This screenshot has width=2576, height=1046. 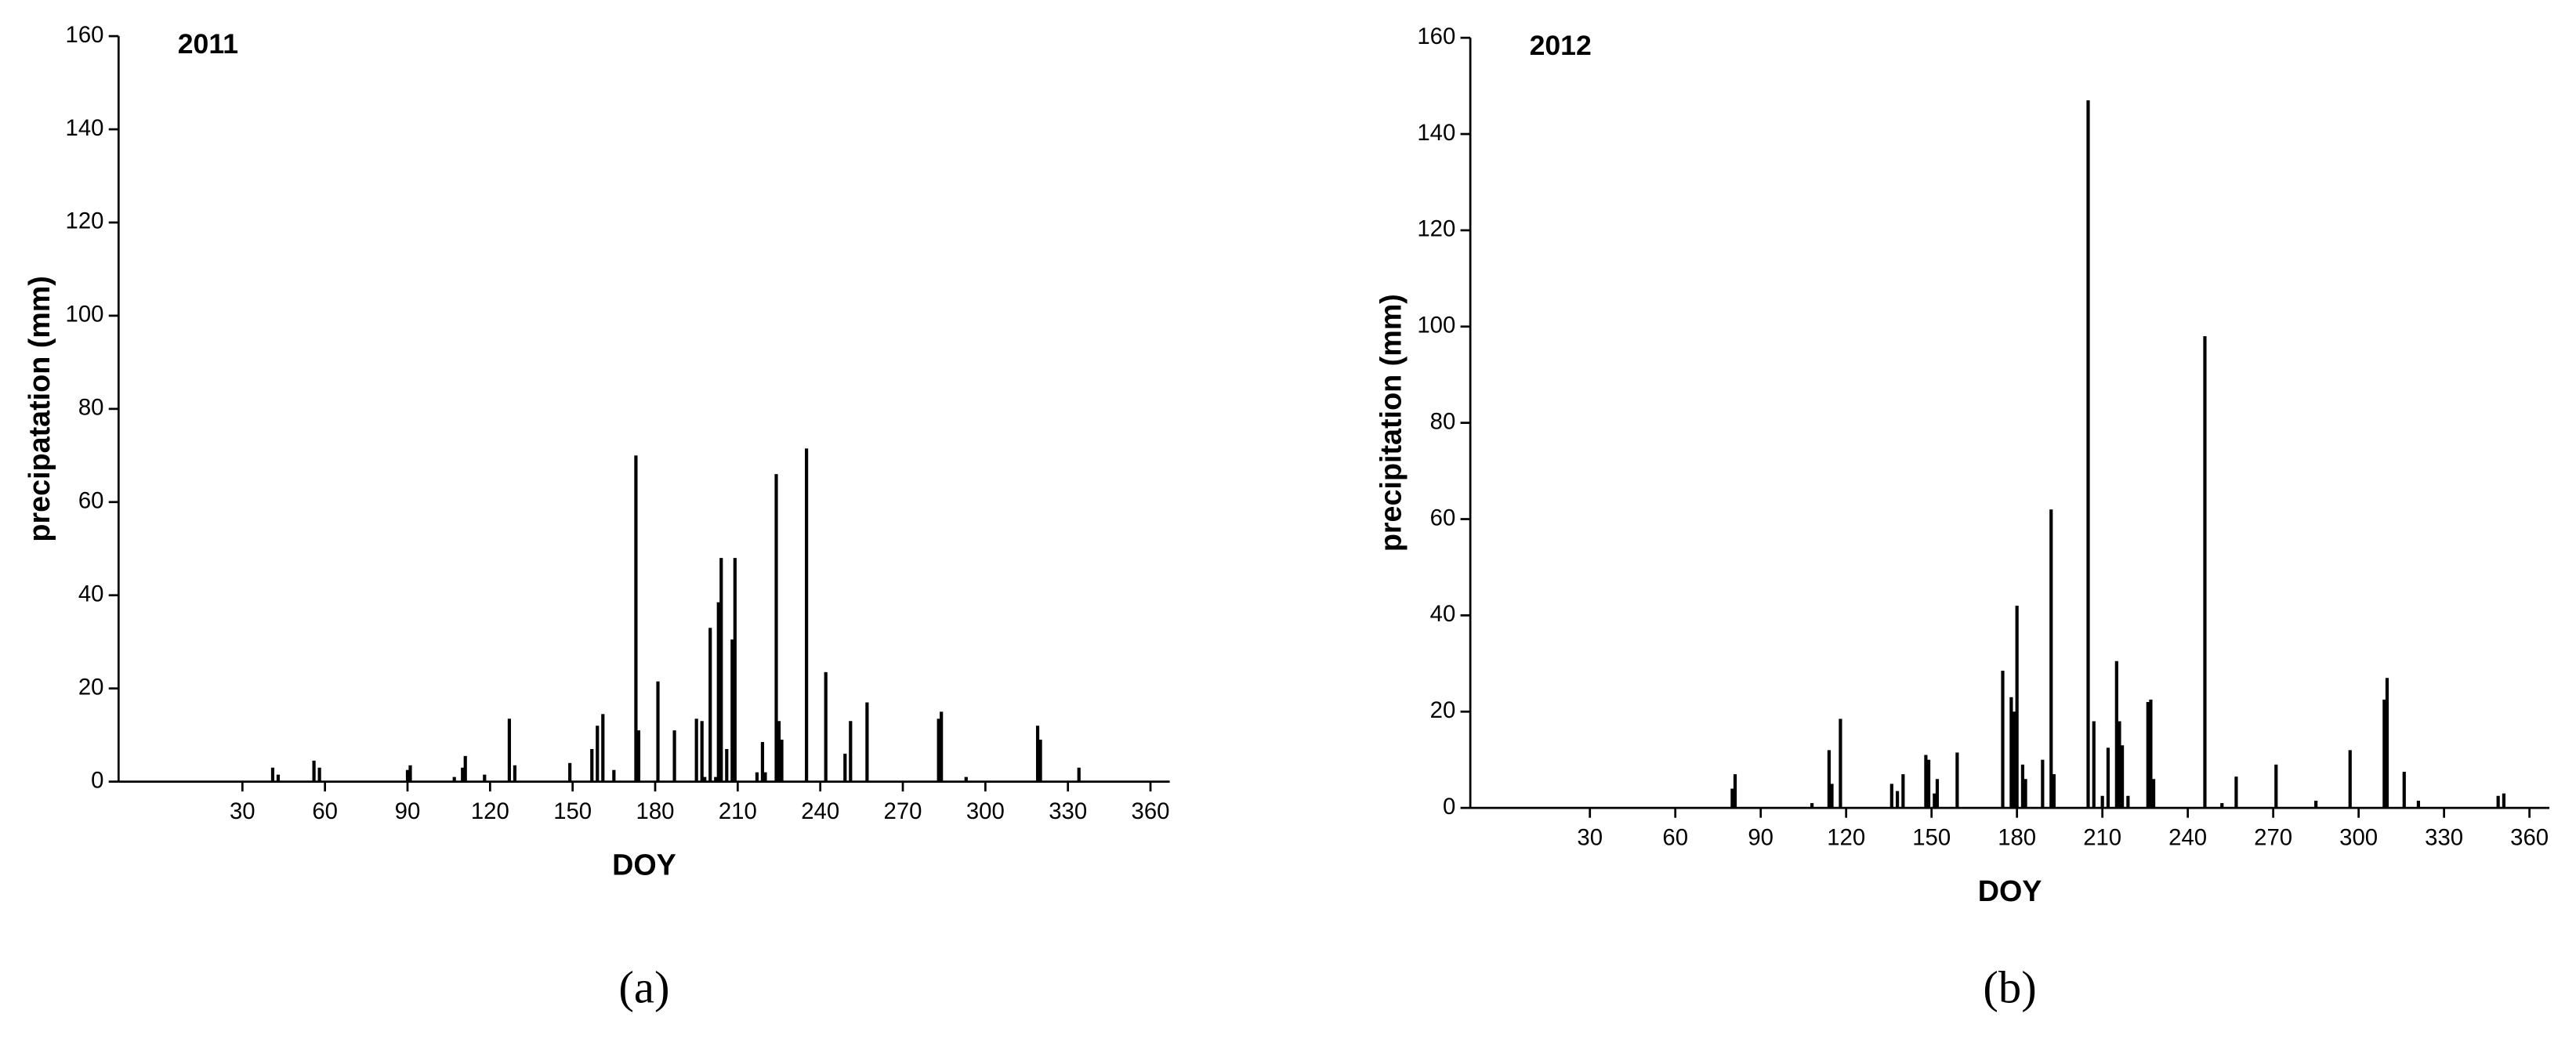 I want to click on chart-title: 2011, so click(x=208, y=44).